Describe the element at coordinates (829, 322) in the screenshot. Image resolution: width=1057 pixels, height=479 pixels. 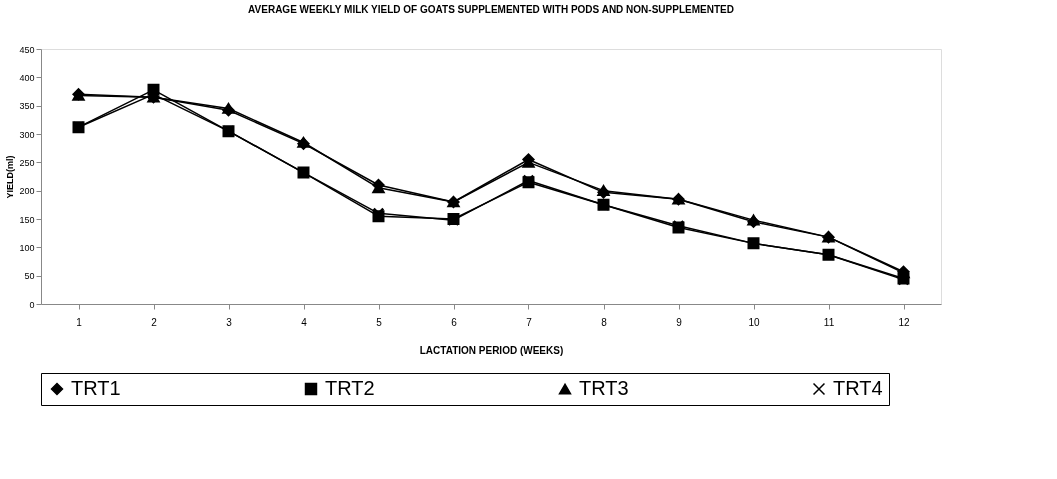
I see `x-tick-label: 11` at that location.